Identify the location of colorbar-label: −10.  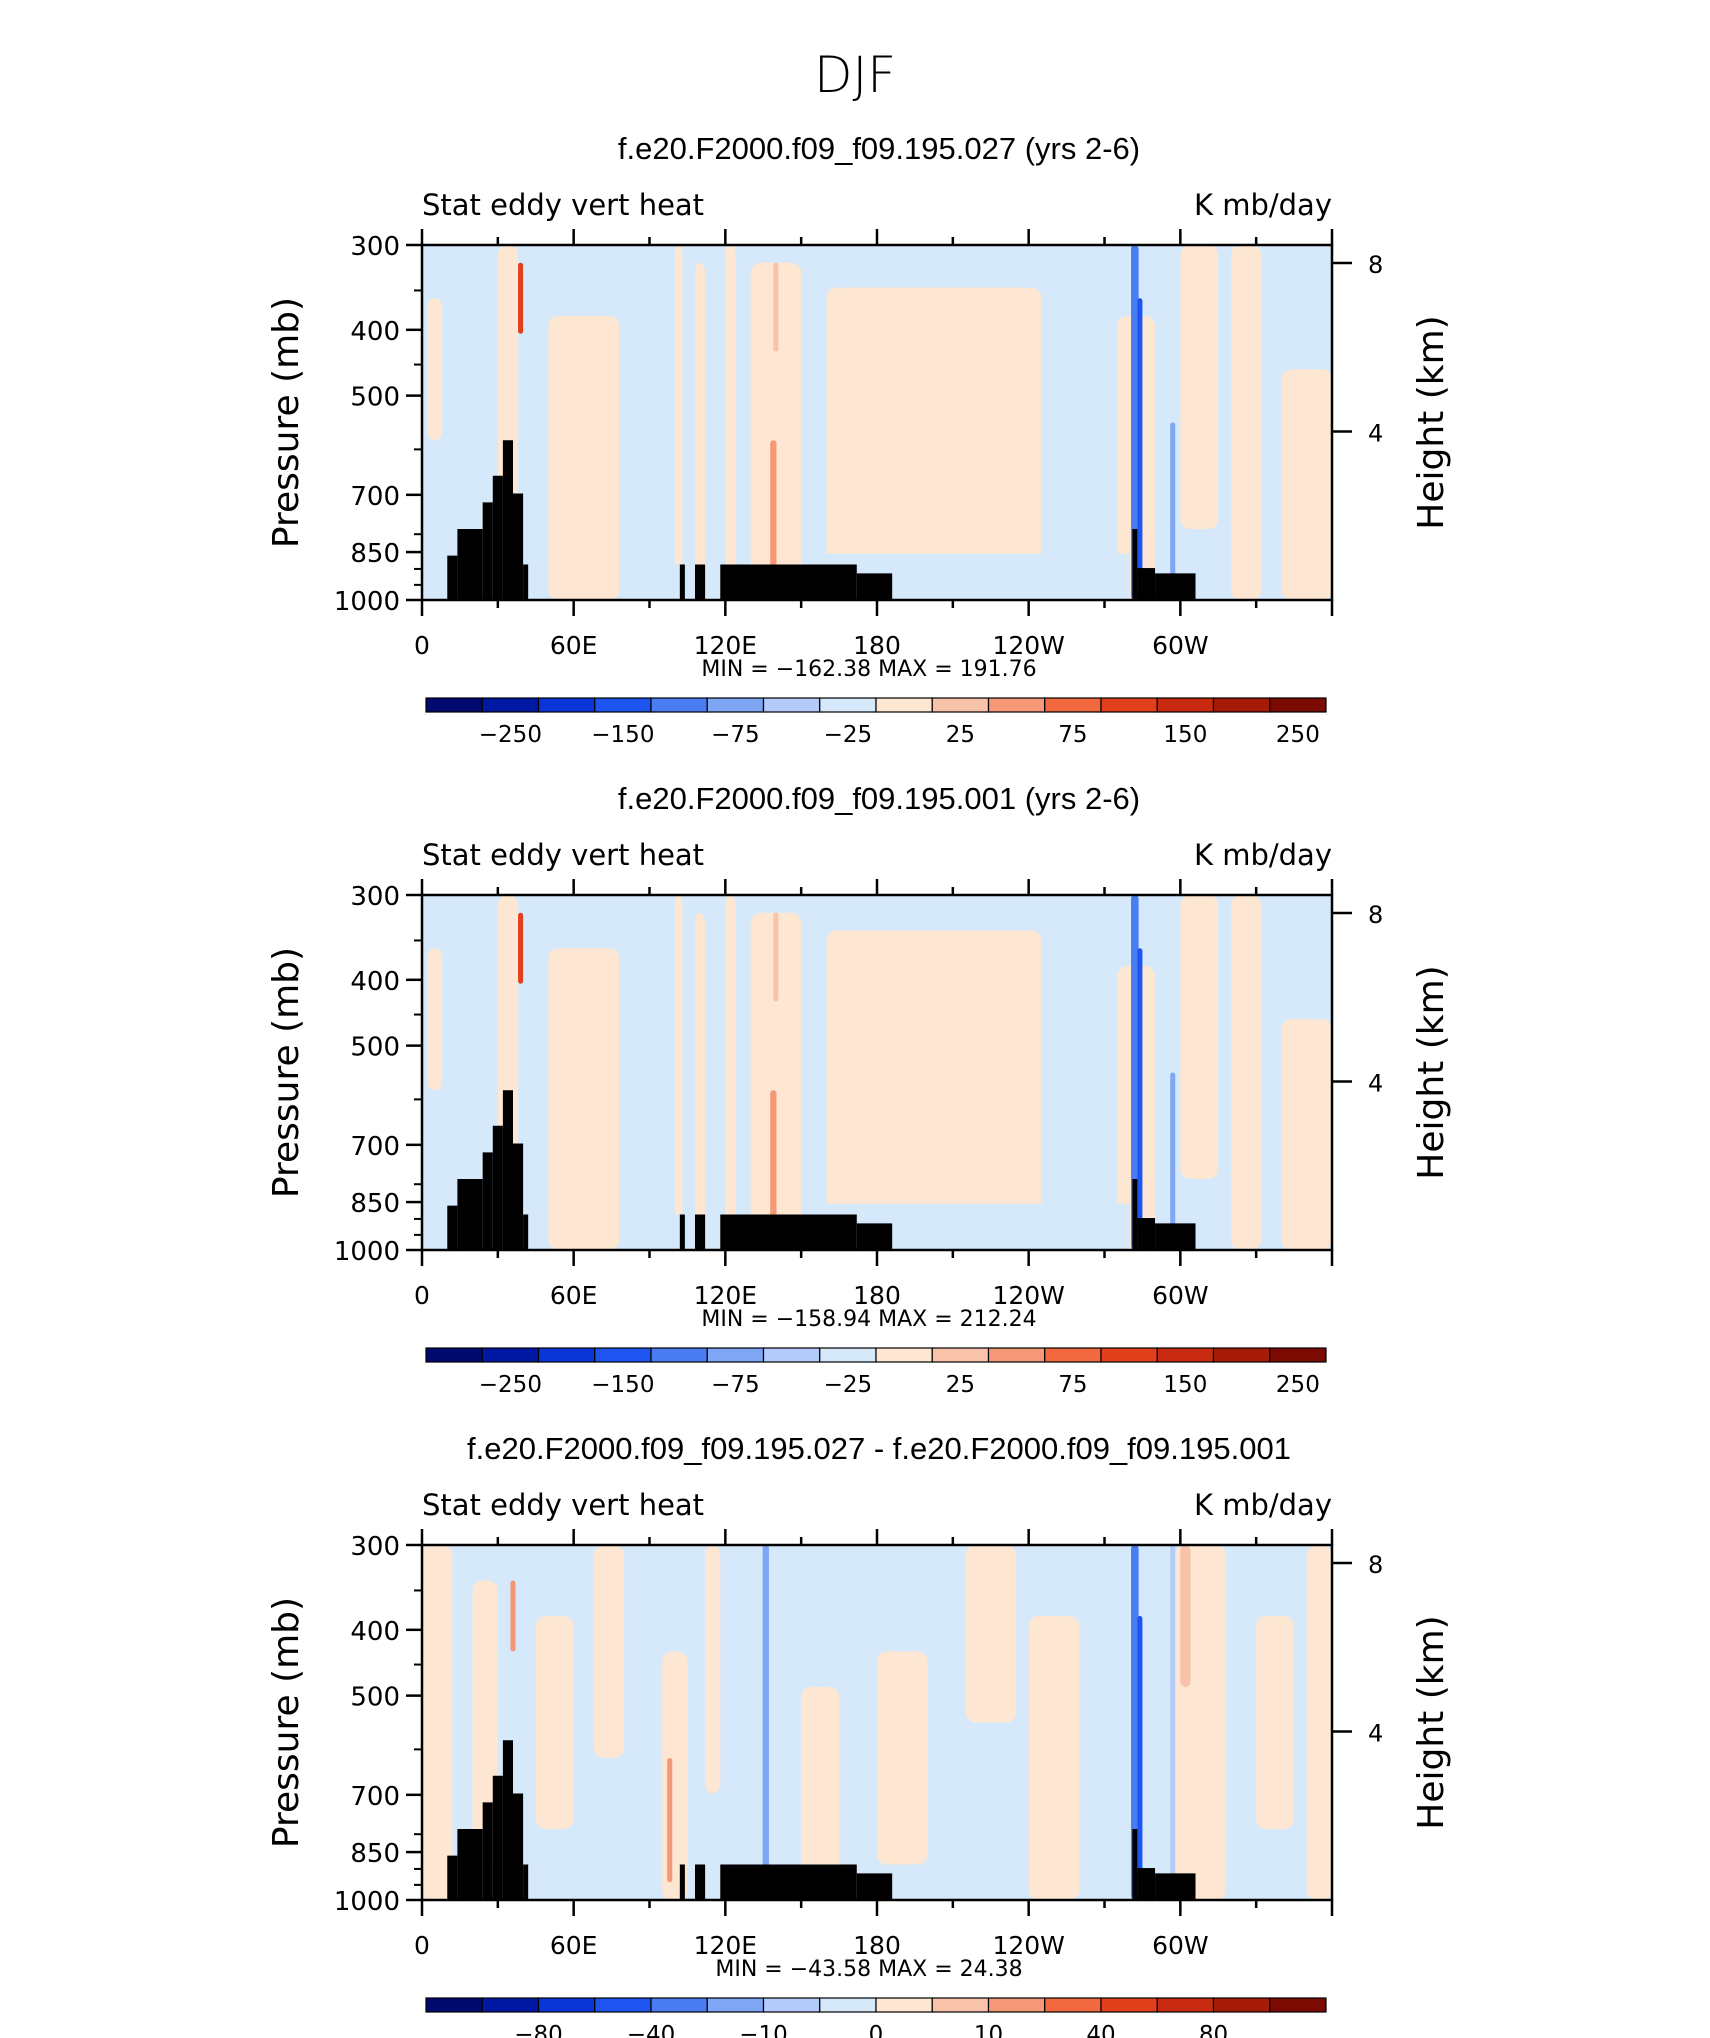
(763, 2030).